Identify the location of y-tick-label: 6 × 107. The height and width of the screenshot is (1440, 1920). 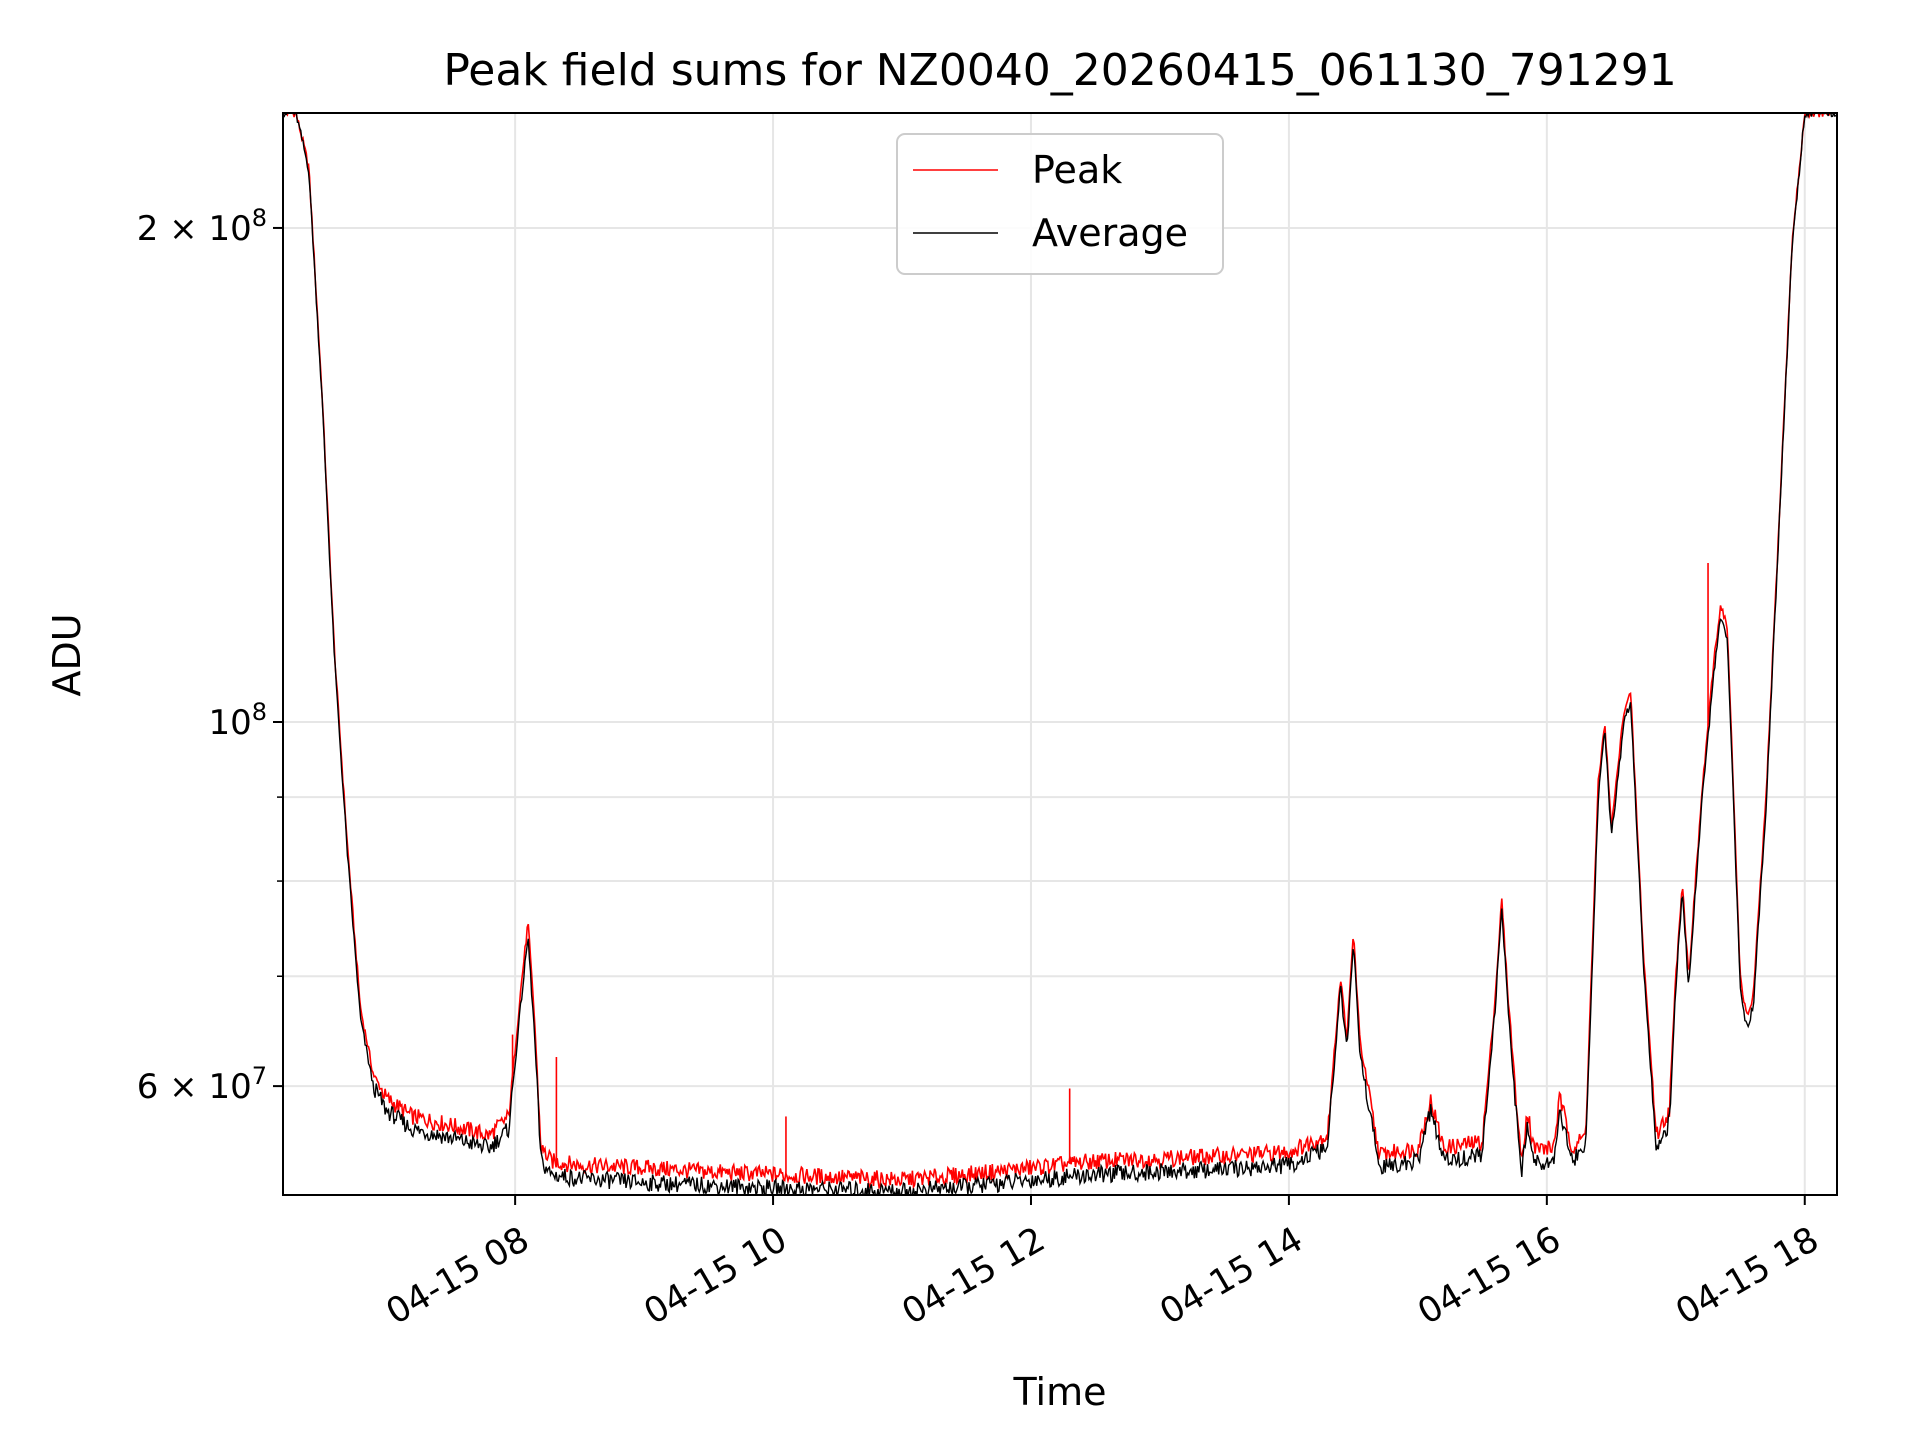
(202, 1084).